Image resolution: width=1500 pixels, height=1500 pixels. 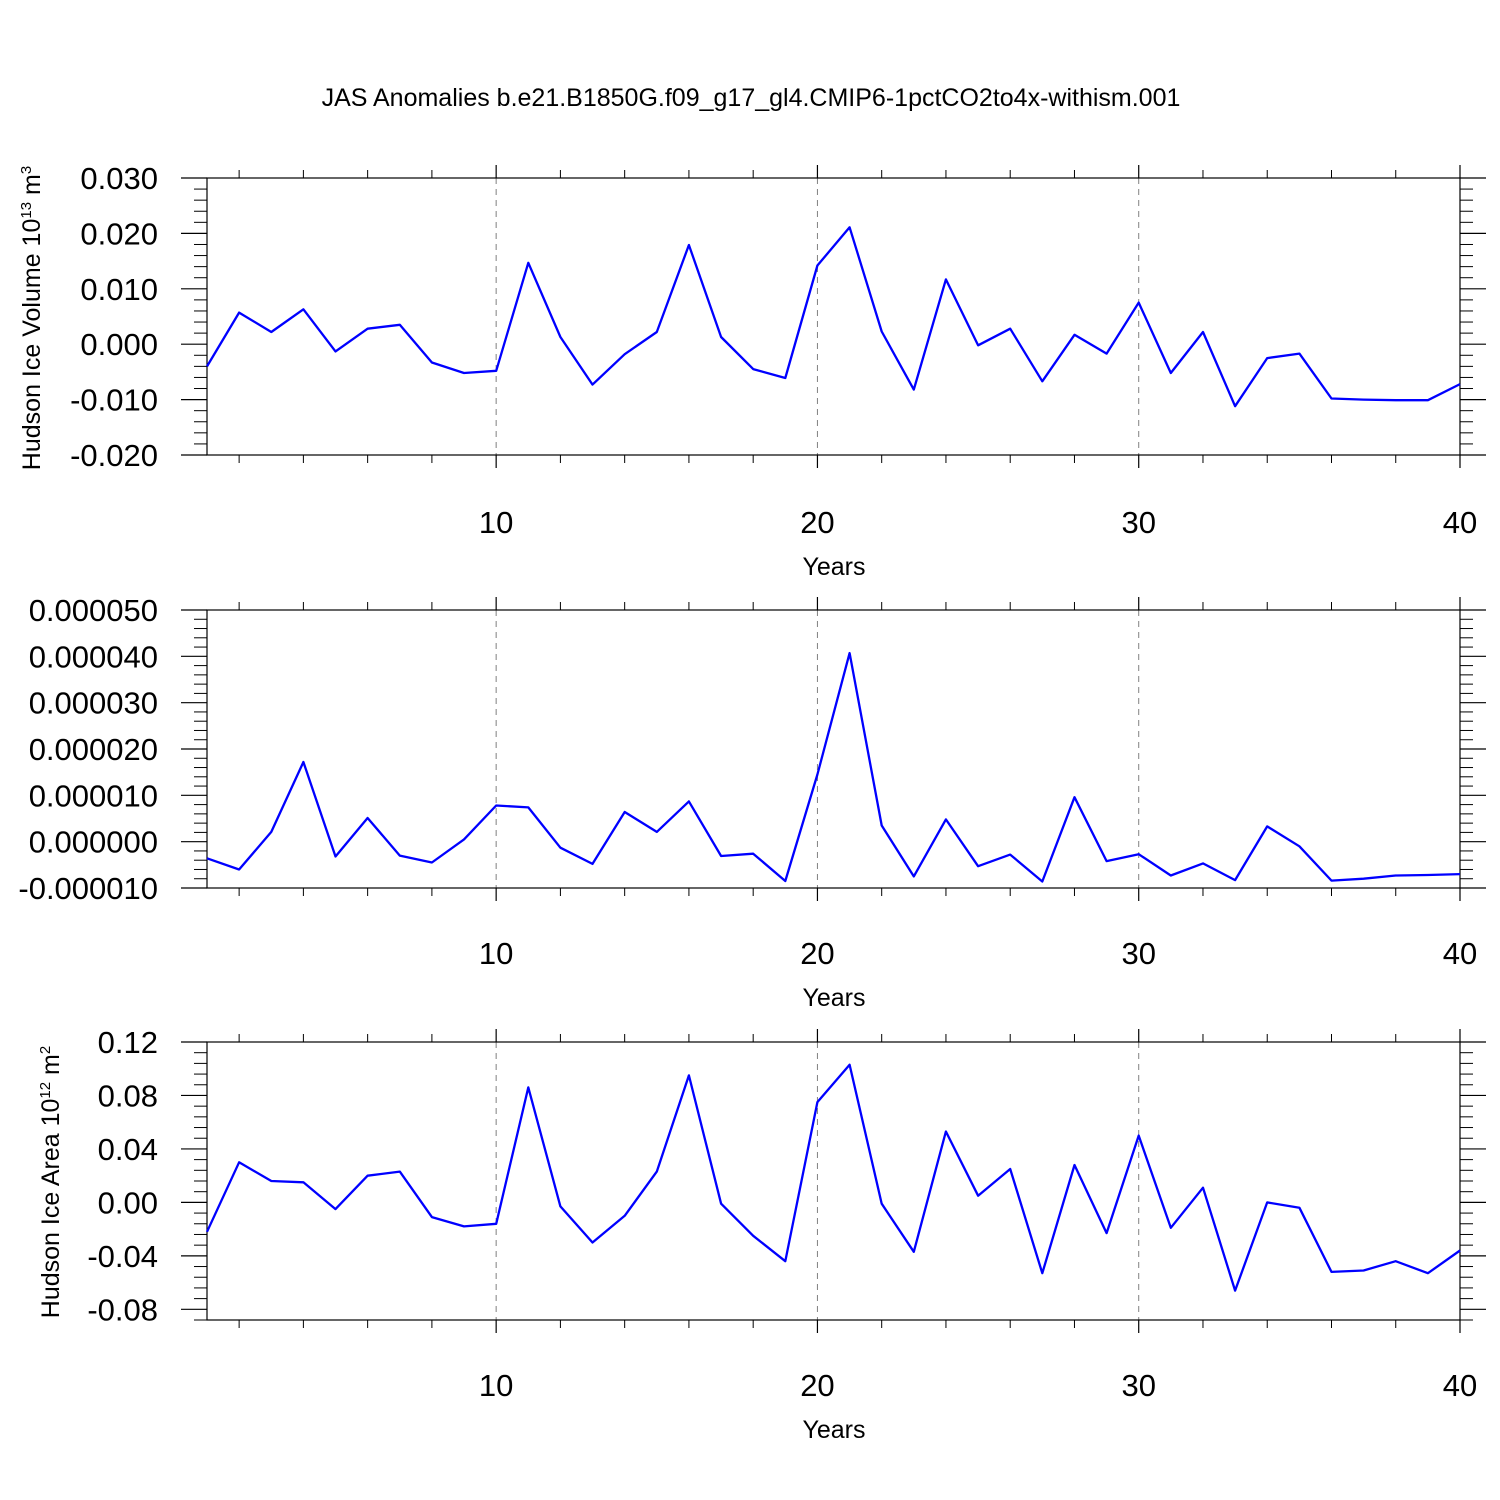 What do you see at coordinates (93, 842) in the screenshot?
I see `y-tick-label: 0.000000` at bounding box center [93, 842].